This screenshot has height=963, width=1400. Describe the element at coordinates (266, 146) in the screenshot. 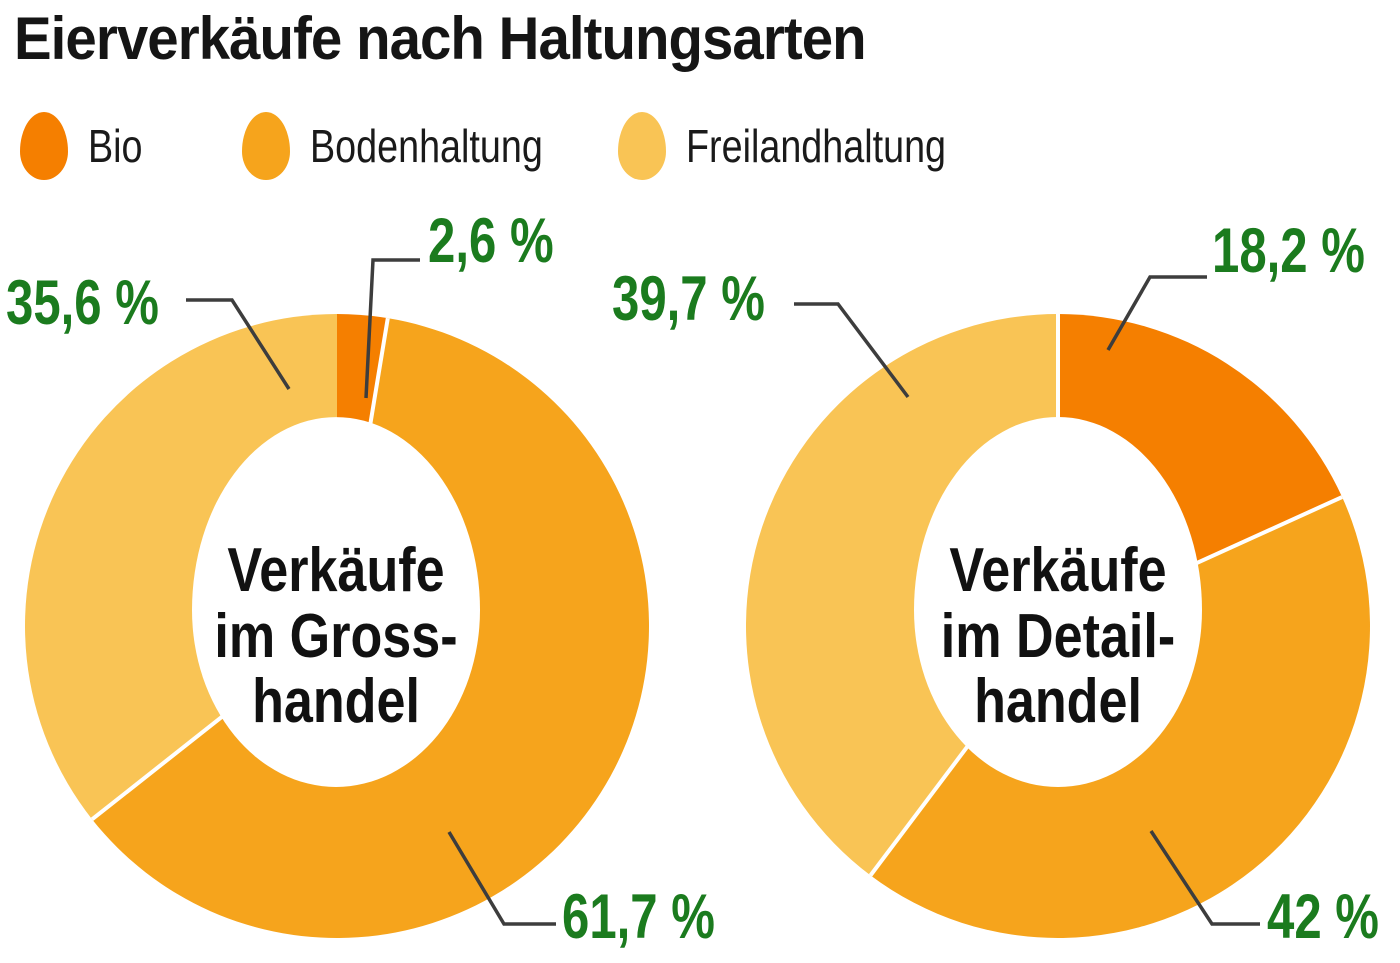

I see `bodenhaltung-egg-icon` at that location.